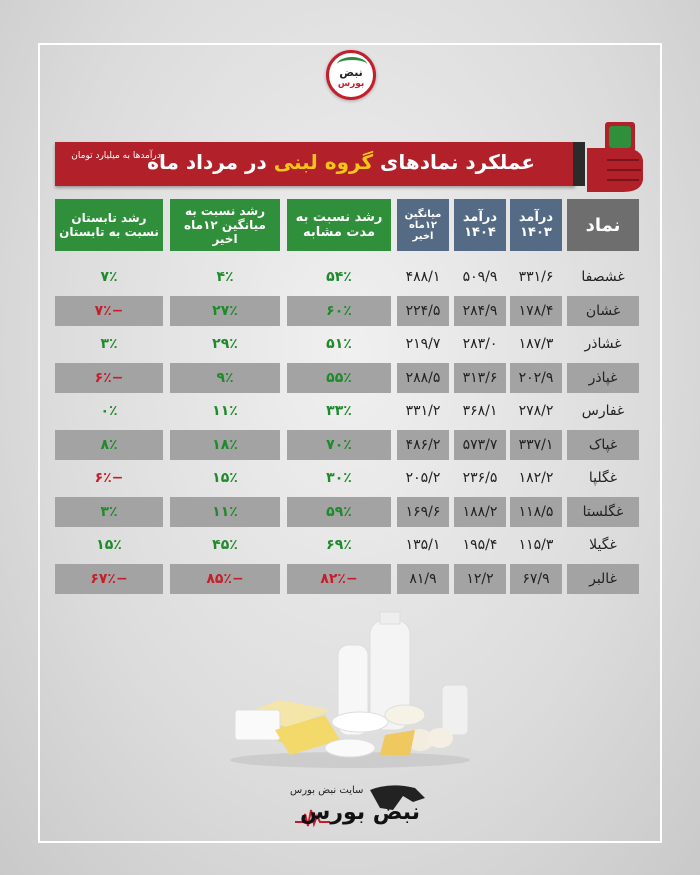  What do you see at coordinates (109, 277) in the screenshot?
I see `growth-summer-cell: ۷٪` at bounding box center [109, 277].